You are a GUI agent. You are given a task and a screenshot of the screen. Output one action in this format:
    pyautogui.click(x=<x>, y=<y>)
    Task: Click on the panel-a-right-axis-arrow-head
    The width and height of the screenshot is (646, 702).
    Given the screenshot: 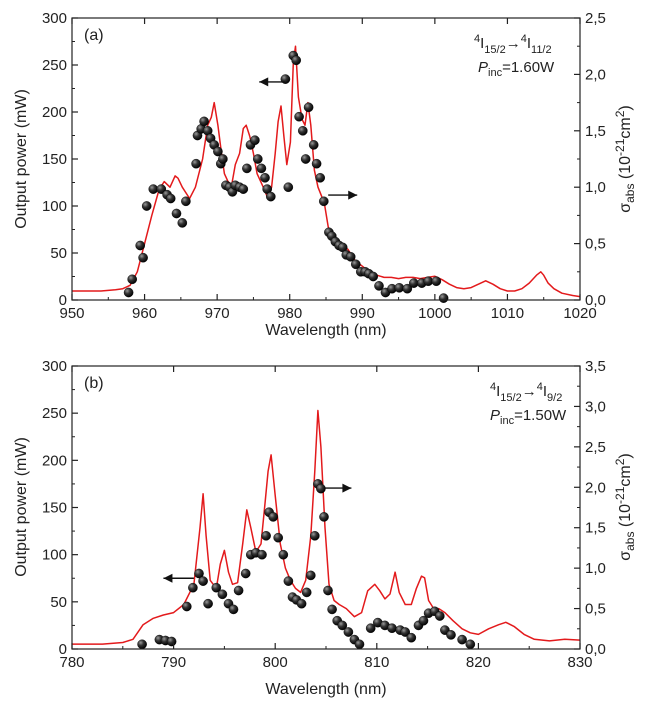 What is the action you would take?
    pyautogui.click(x=353, y=195)
    